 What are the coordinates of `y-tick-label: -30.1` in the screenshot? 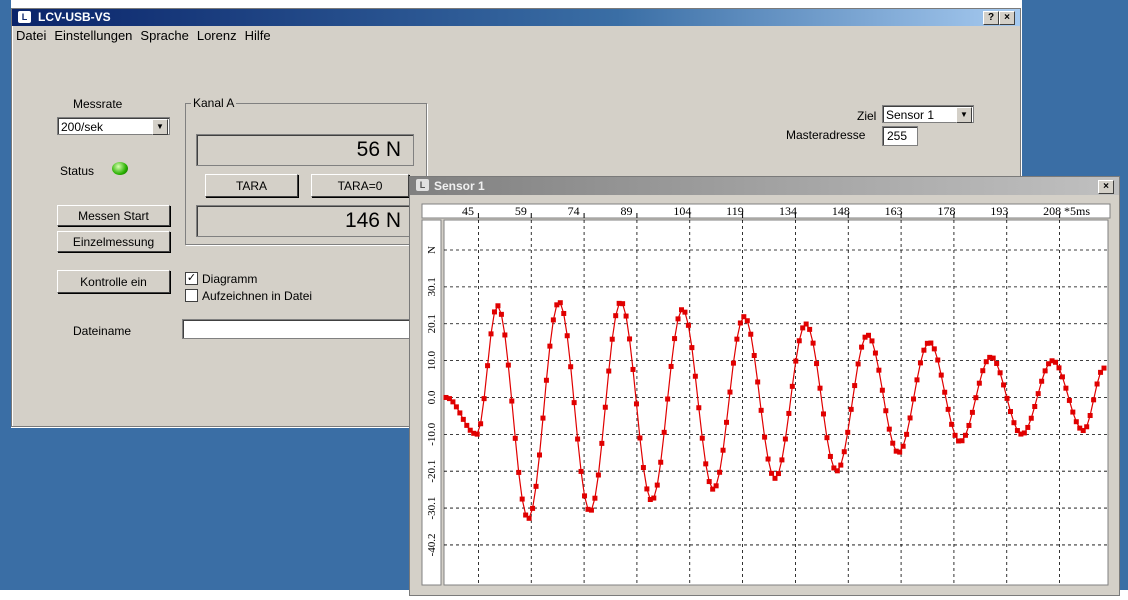 It's located at (432, 508).